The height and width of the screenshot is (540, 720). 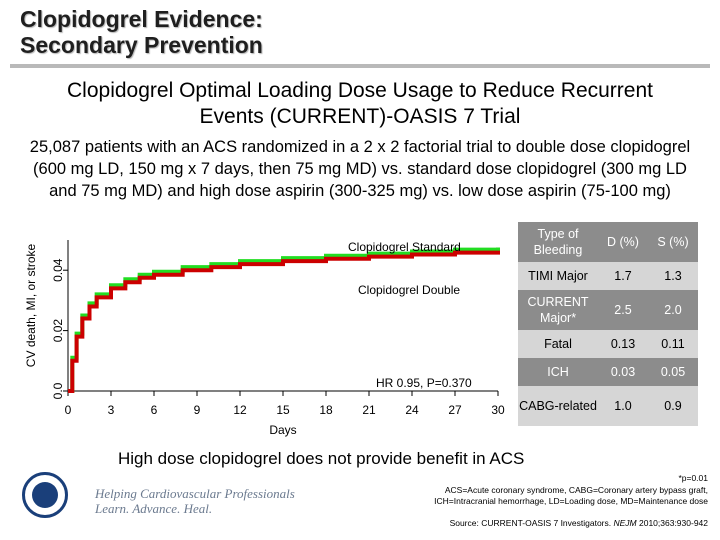 What do you see at coordinates (424, 383) in the screenshot?
I see `hazard-ratio-annotation: HR 0.95, P=0.370` at bounding box center [424, 383].